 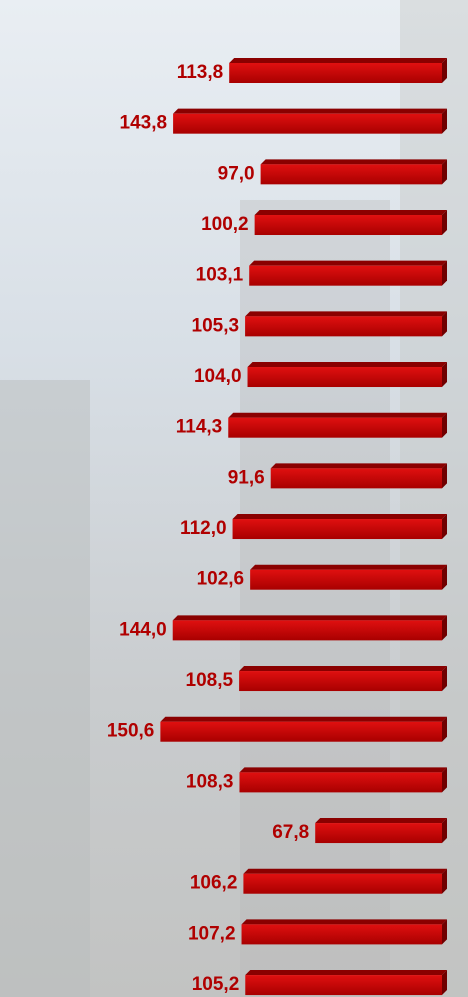 What do you see at coordinates (199, 427) in the screenshot?
I see `value-label: 114,3` at bounding box center [199, 427].